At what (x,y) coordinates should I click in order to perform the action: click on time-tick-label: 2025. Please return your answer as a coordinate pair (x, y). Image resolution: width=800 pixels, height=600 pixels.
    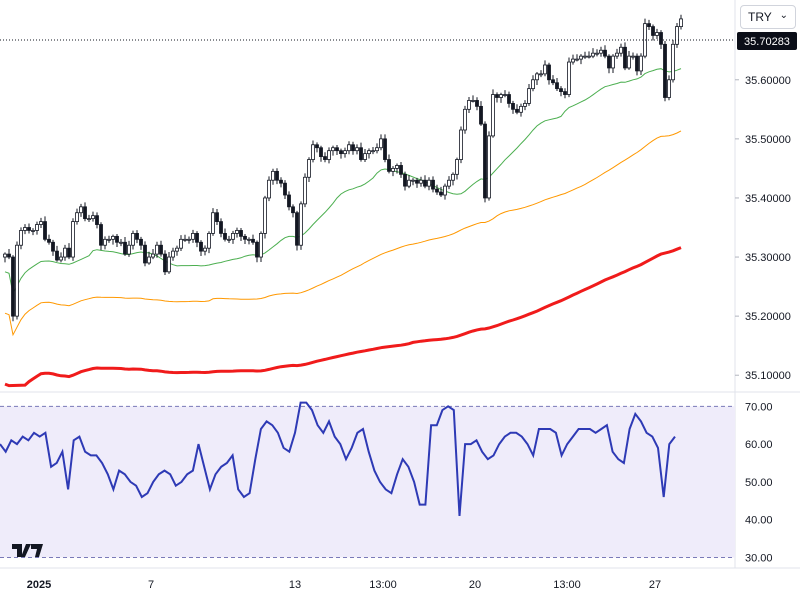
    Looking at the image, I should click on (39, 585).